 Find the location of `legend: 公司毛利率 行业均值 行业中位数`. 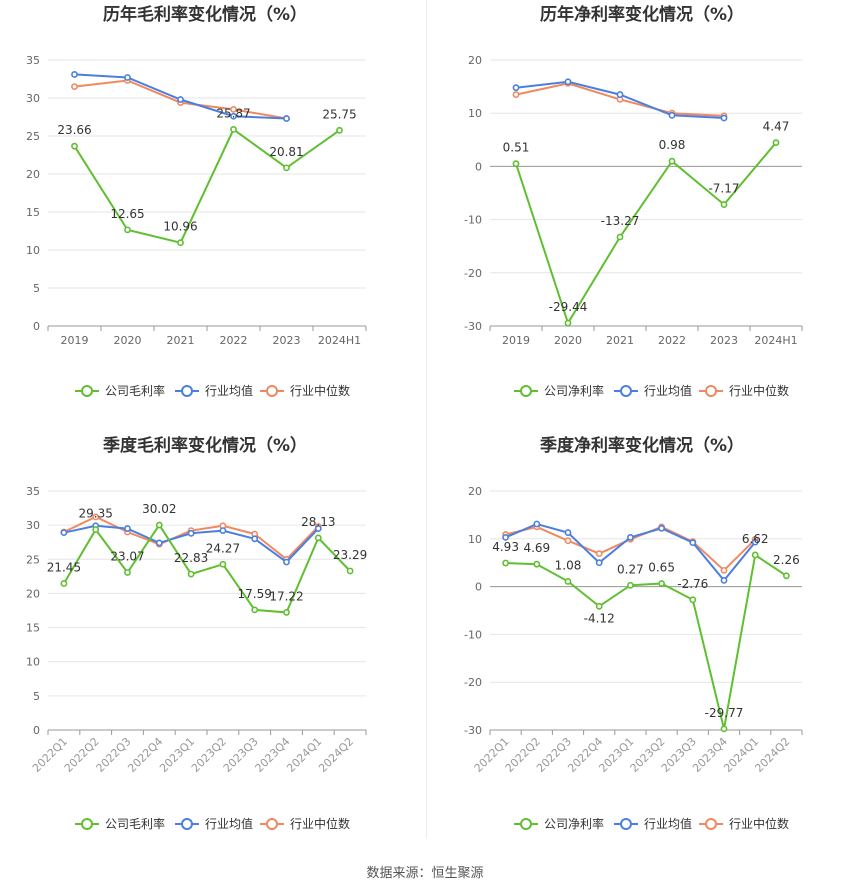

legend: 公司毛利率 行业均值 行业中位数 is located at coordinates (212, 823).